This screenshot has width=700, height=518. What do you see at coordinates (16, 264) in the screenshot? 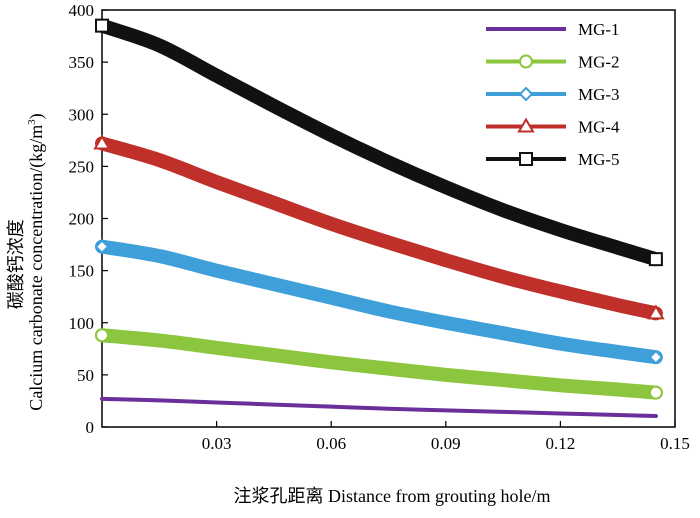
I see `y-axis-label-cn: 碳酸钙浓度` at bounding box center [16, 264].